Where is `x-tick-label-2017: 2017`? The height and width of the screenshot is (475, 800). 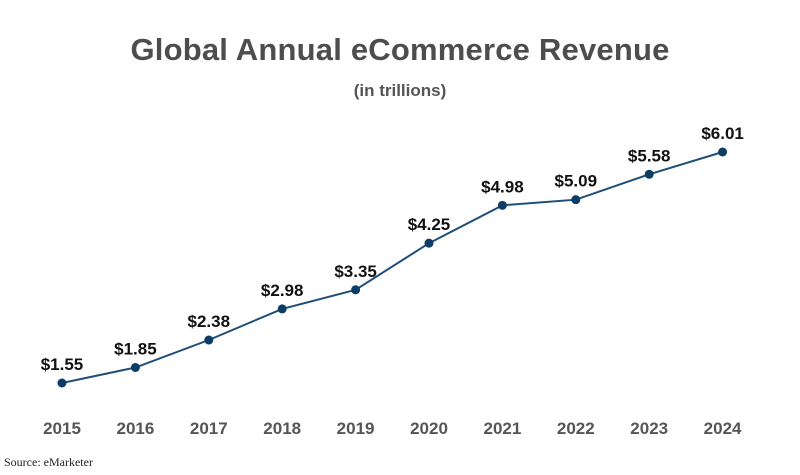
x-tick-label-2017: 2017 is located at coordinates (209, 428).